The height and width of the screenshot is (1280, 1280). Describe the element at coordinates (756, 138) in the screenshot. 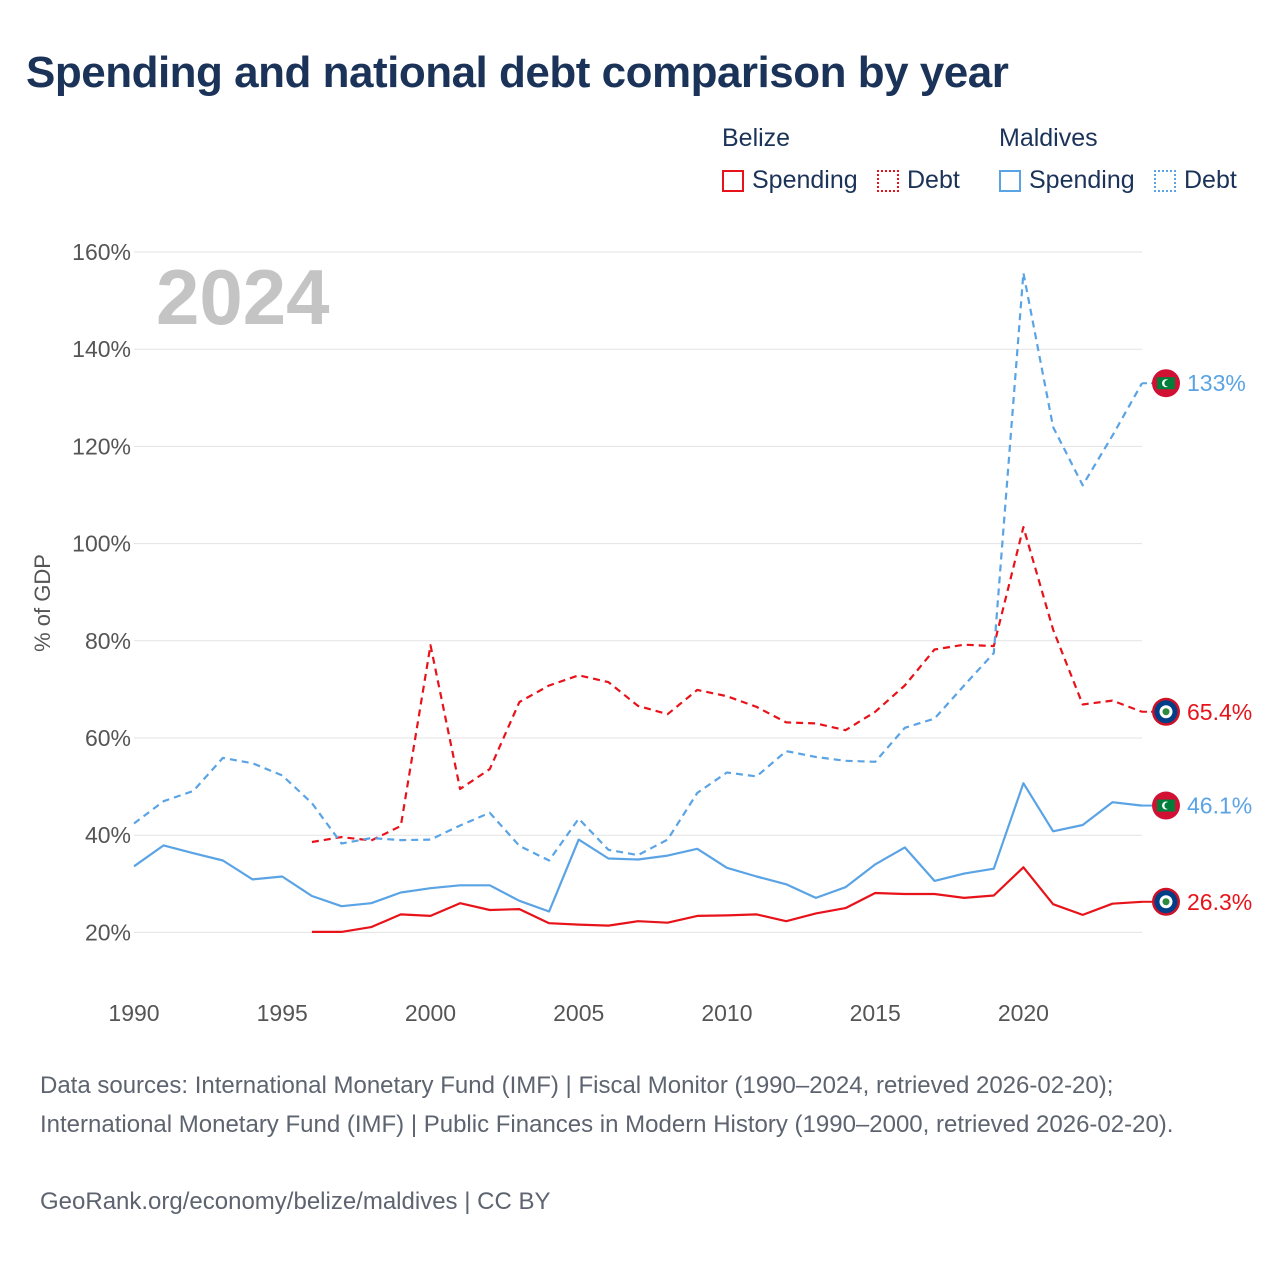

I see `legend-group-belize: Belize` at that location.